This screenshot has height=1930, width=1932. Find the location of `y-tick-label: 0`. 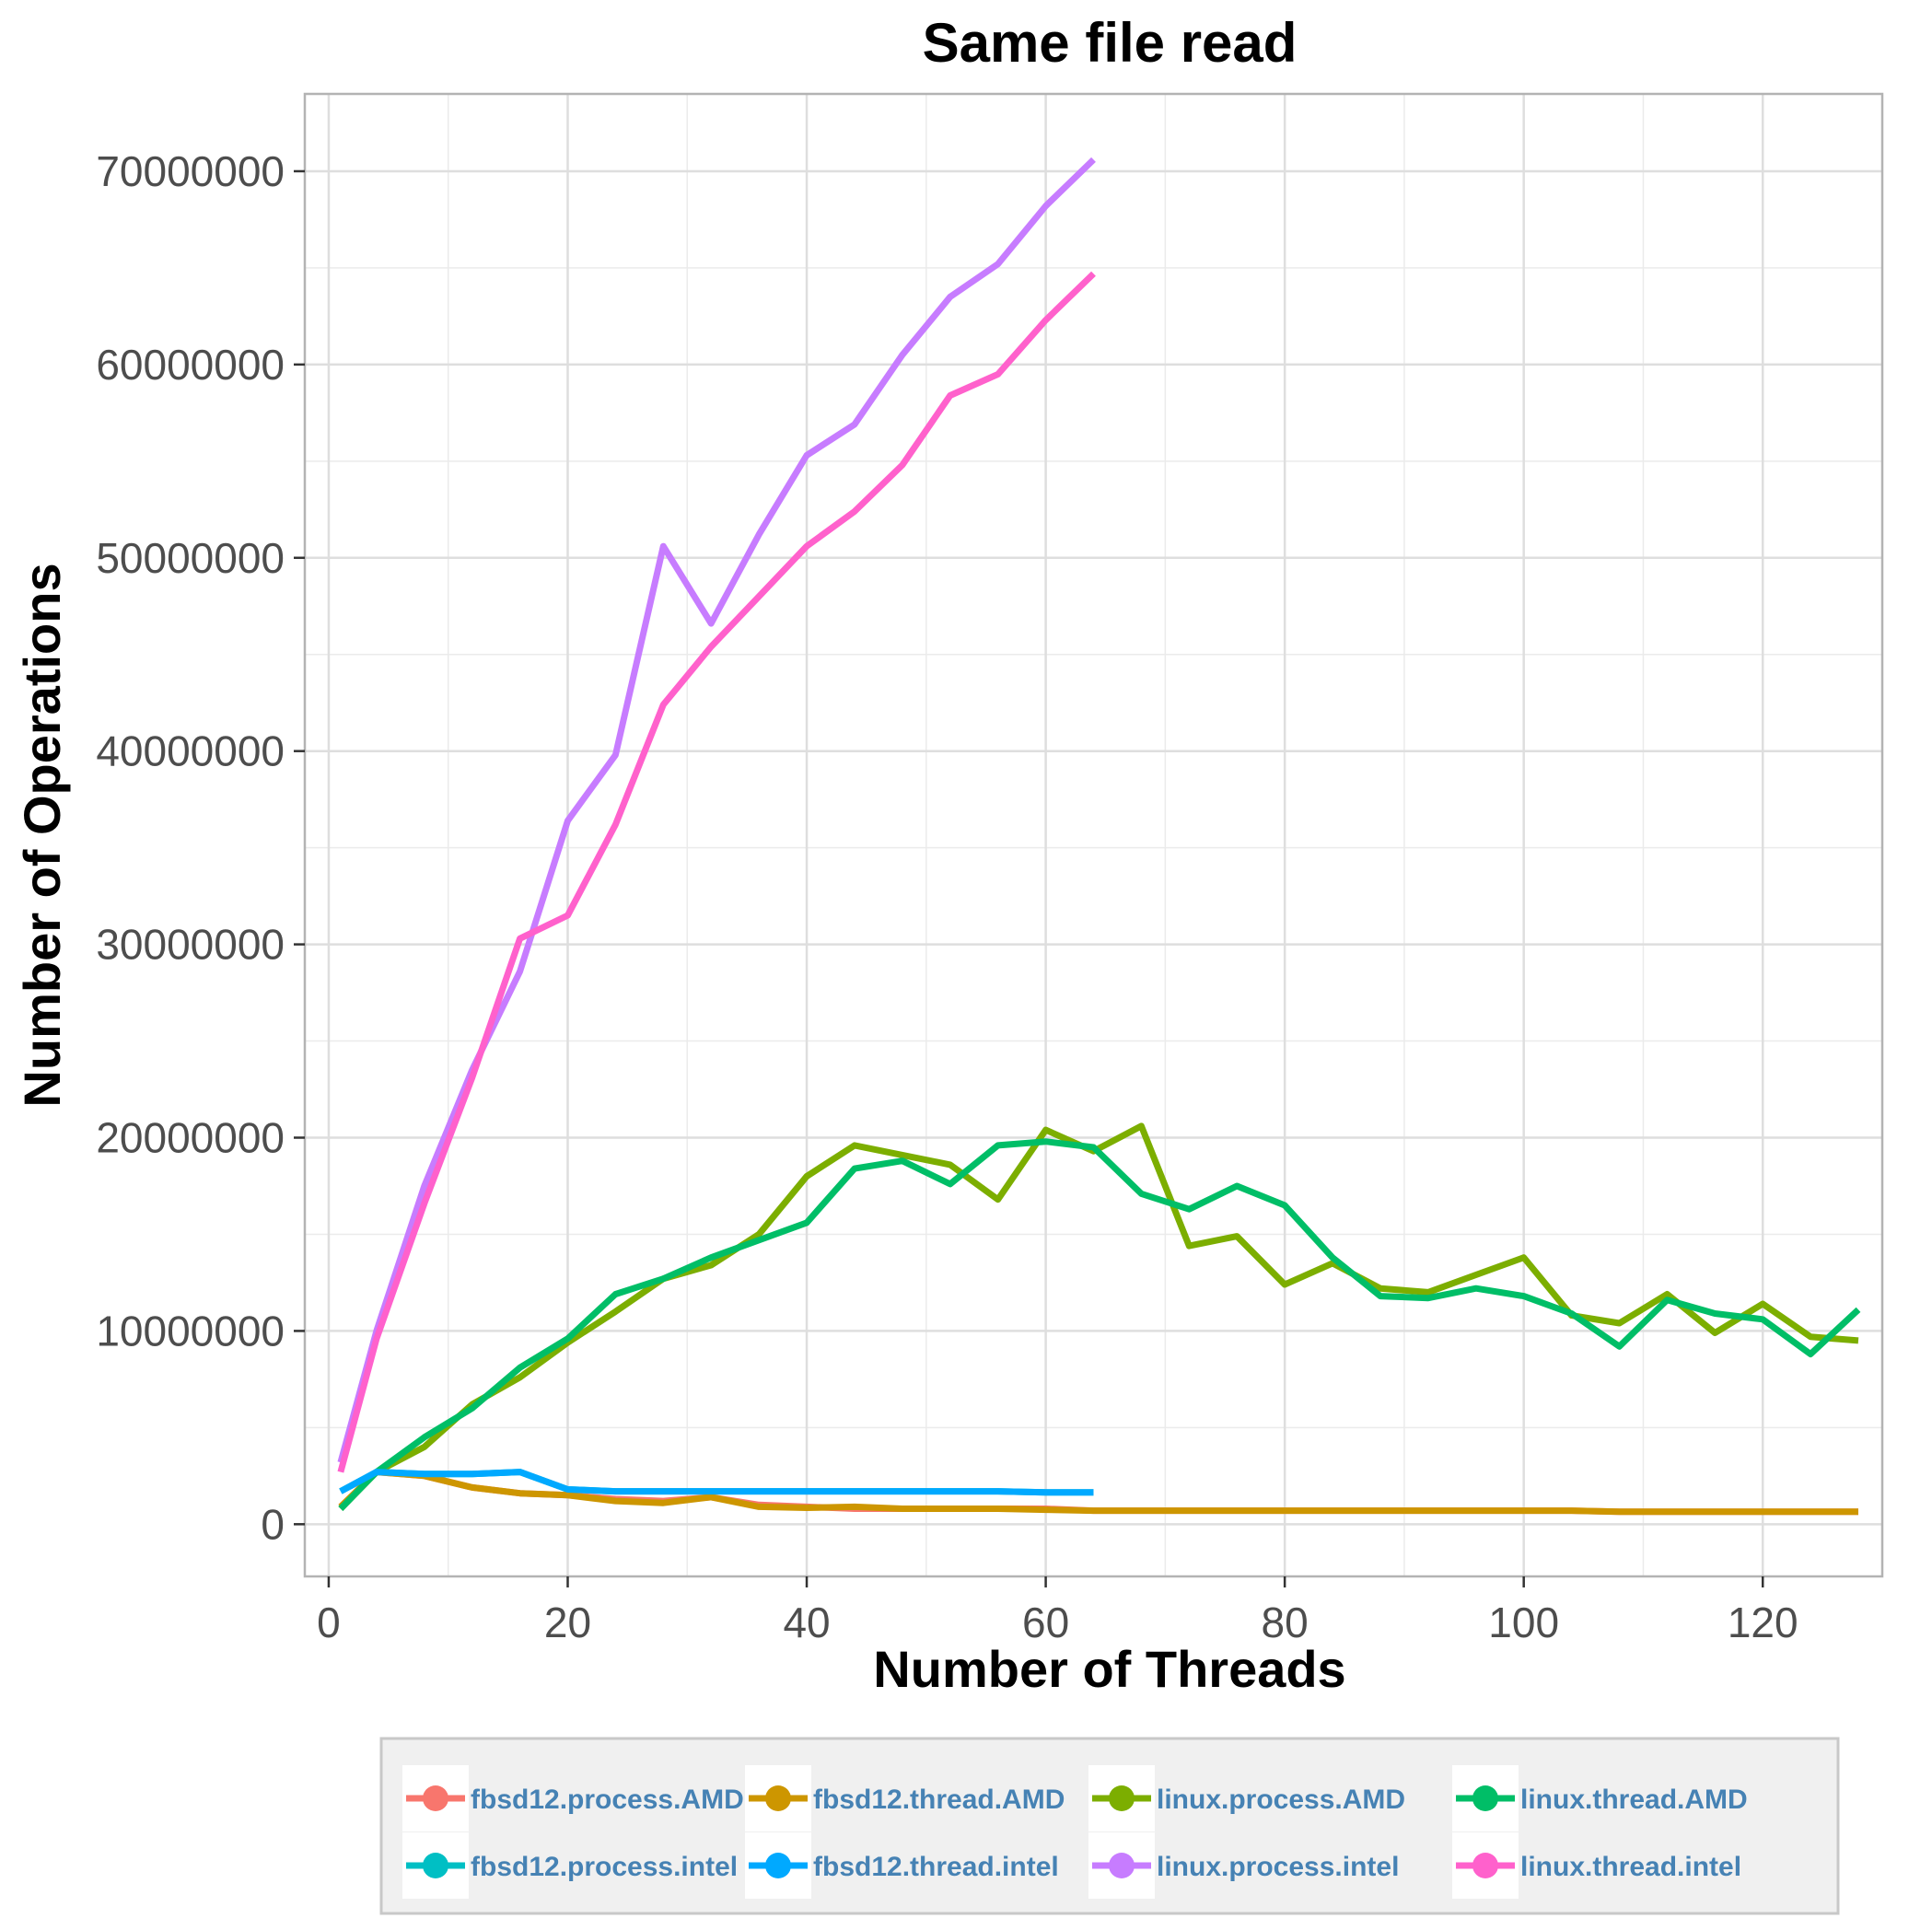

y-tick-label: 0 is located at coordinates (273, 1524).